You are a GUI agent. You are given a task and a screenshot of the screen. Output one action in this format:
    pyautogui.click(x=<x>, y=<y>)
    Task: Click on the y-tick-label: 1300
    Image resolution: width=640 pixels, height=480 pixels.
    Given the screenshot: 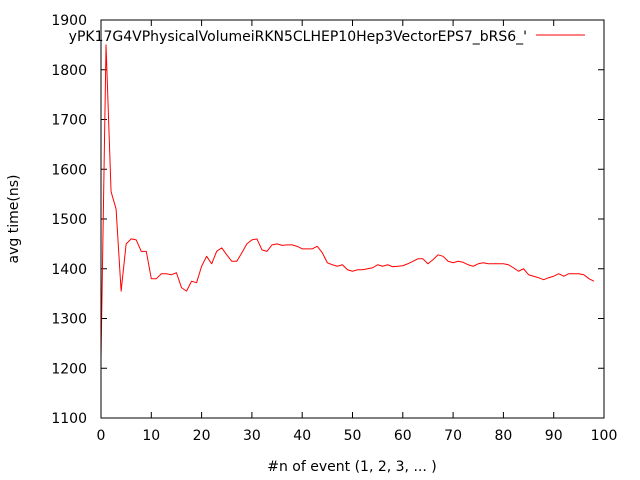 What is the action you would take?
    pyautogui.click(x=69, y=320)
    